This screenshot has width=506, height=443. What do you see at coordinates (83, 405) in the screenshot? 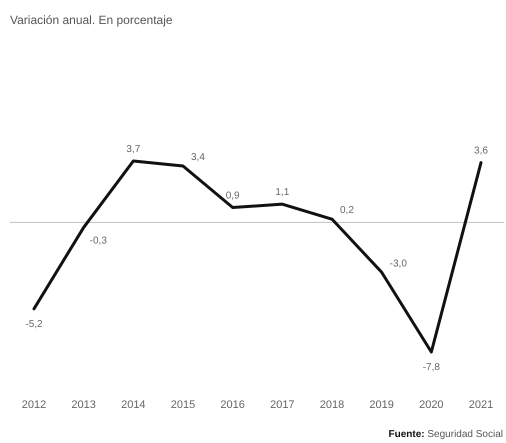
I see `x-tick-label: 2013` at bounding box center [83, 405].